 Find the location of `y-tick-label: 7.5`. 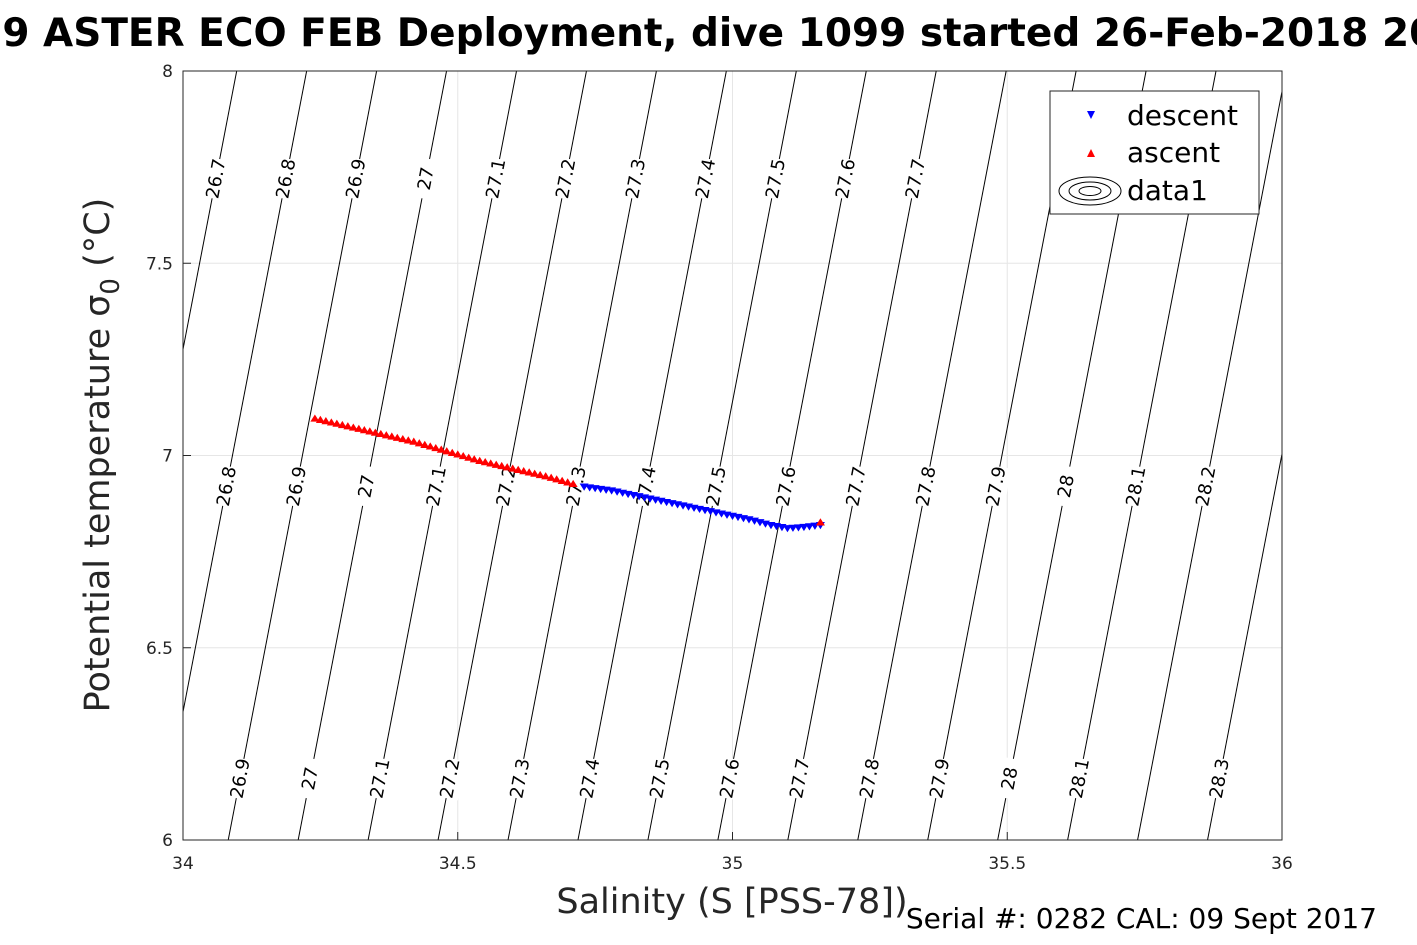

y-tick-label: 7.5 is located at coordinates (159, 264).